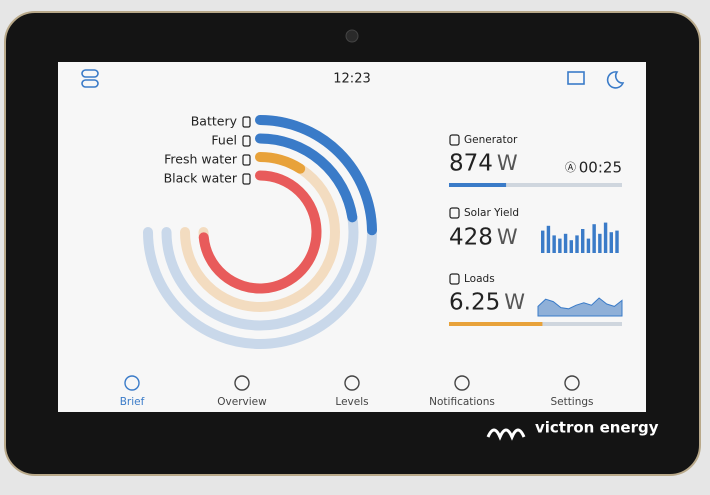 The image size is (710, 495). I want to click on status-bar: 12:23, so click(353, 79).